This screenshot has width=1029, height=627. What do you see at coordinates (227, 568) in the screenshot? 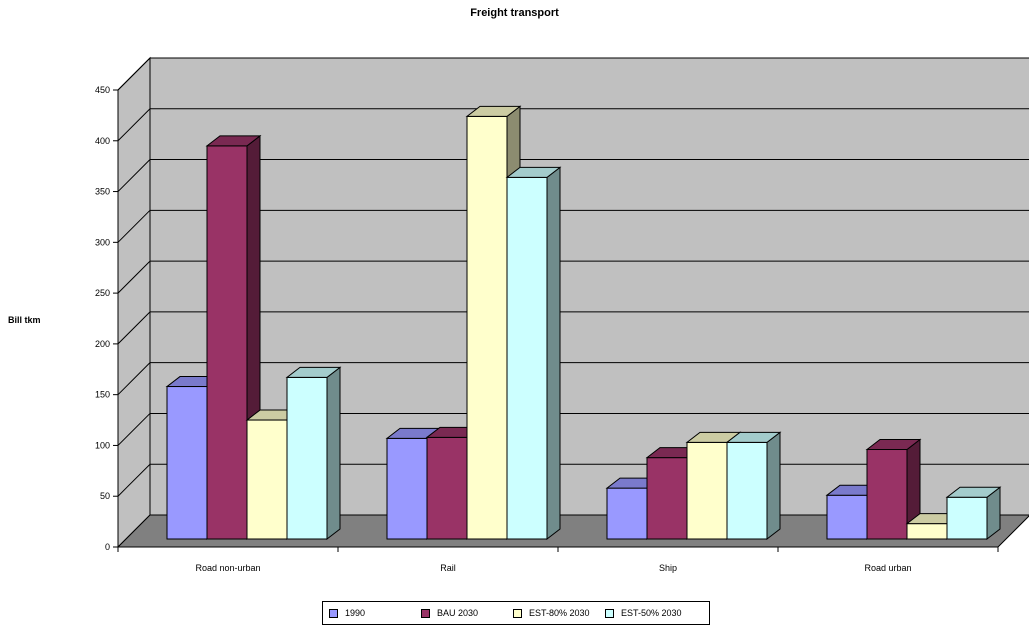
I see `x-tick-label: Road non-urban` at bounding box center [227, 568].